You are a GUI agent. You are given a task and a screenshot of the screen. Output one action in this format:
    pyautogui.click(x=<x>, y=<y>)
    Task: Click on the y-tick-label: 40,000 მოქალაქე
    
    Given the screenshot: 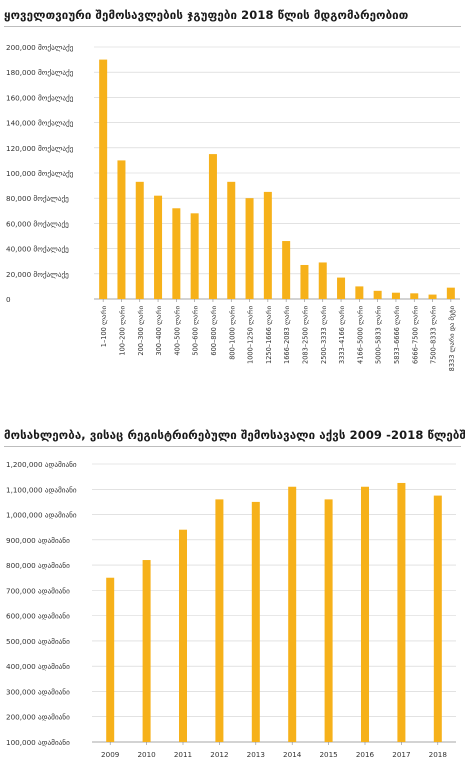 What is the action you would take?
    pyautogui.click(x=37, y=249)
    